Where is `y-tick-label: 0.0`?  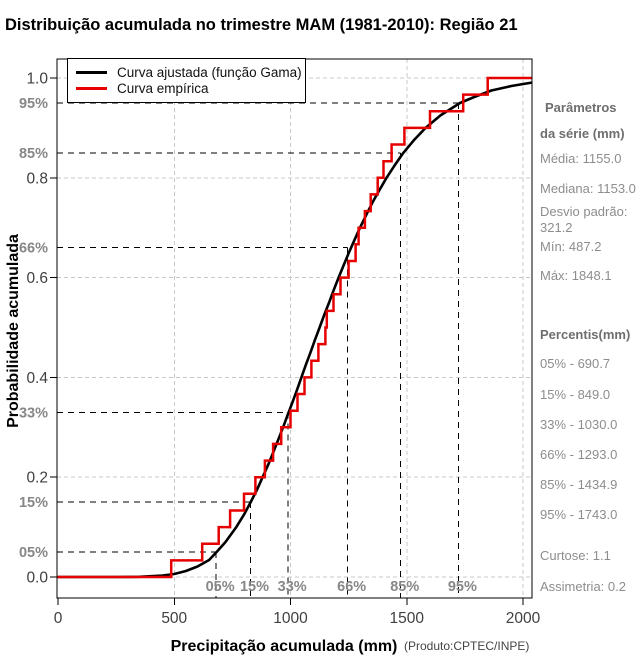
y-tick-label: 0.0 is located at coordinates (37, 578).